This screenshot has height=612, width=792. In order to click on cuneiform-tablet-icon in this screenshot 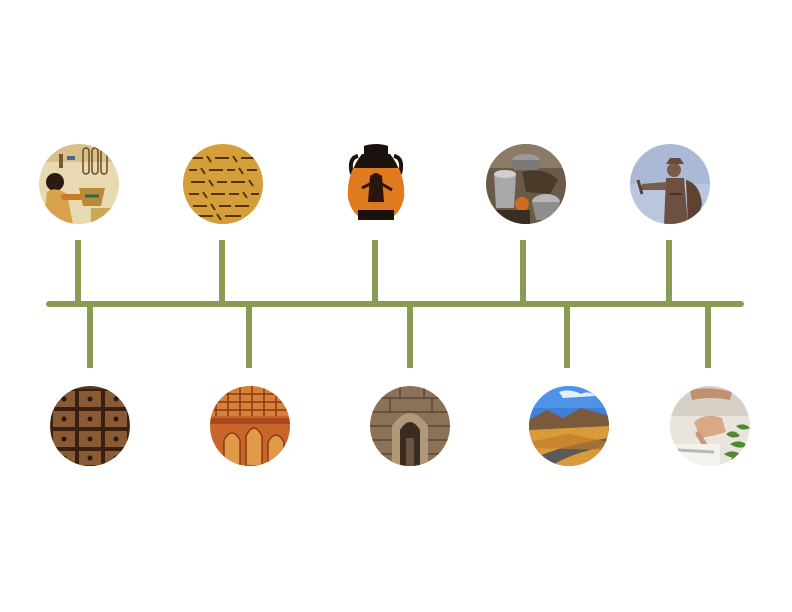, I will do `click(223, 184)`.